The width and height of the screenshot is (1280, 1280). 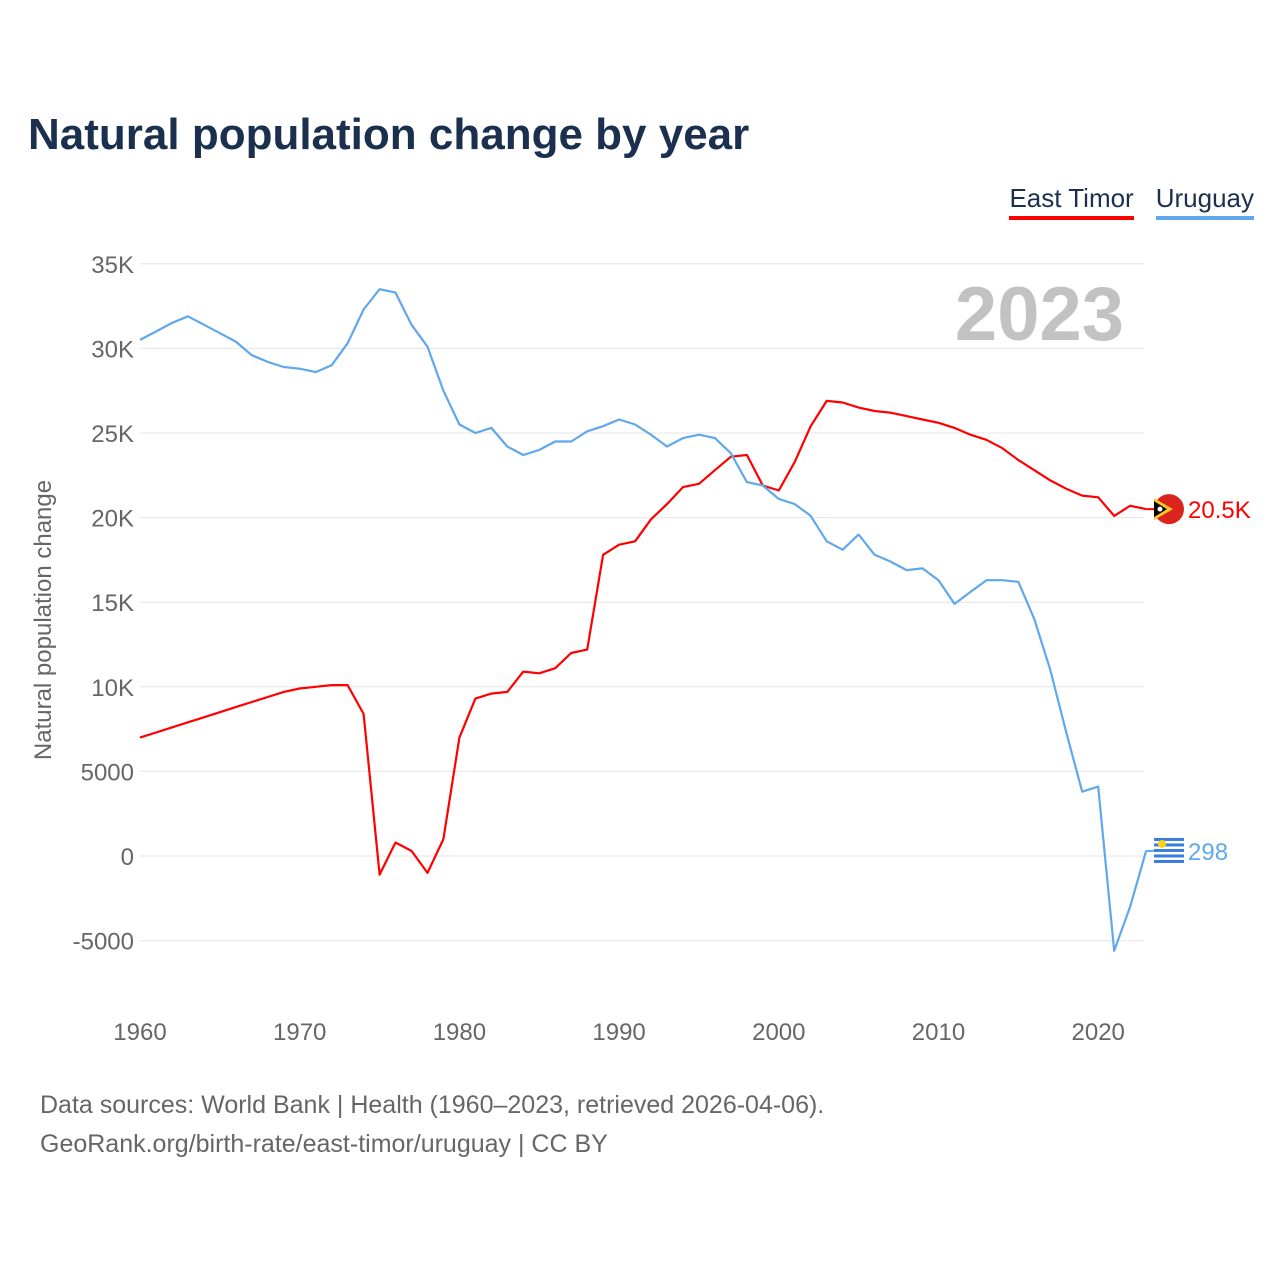 I want to click on uruguay-flag-sun-icon, so click(x=1162, y=843).